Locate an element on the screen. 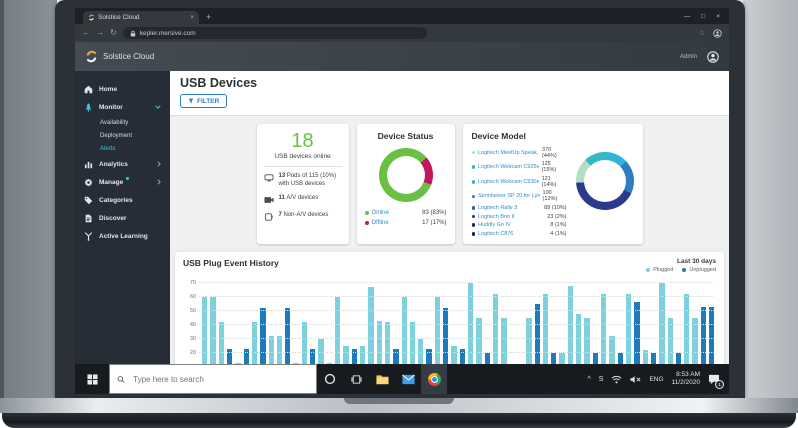 This screenshot has height=428, width=798. file-explorer-button is located at coordinates (382, 379).